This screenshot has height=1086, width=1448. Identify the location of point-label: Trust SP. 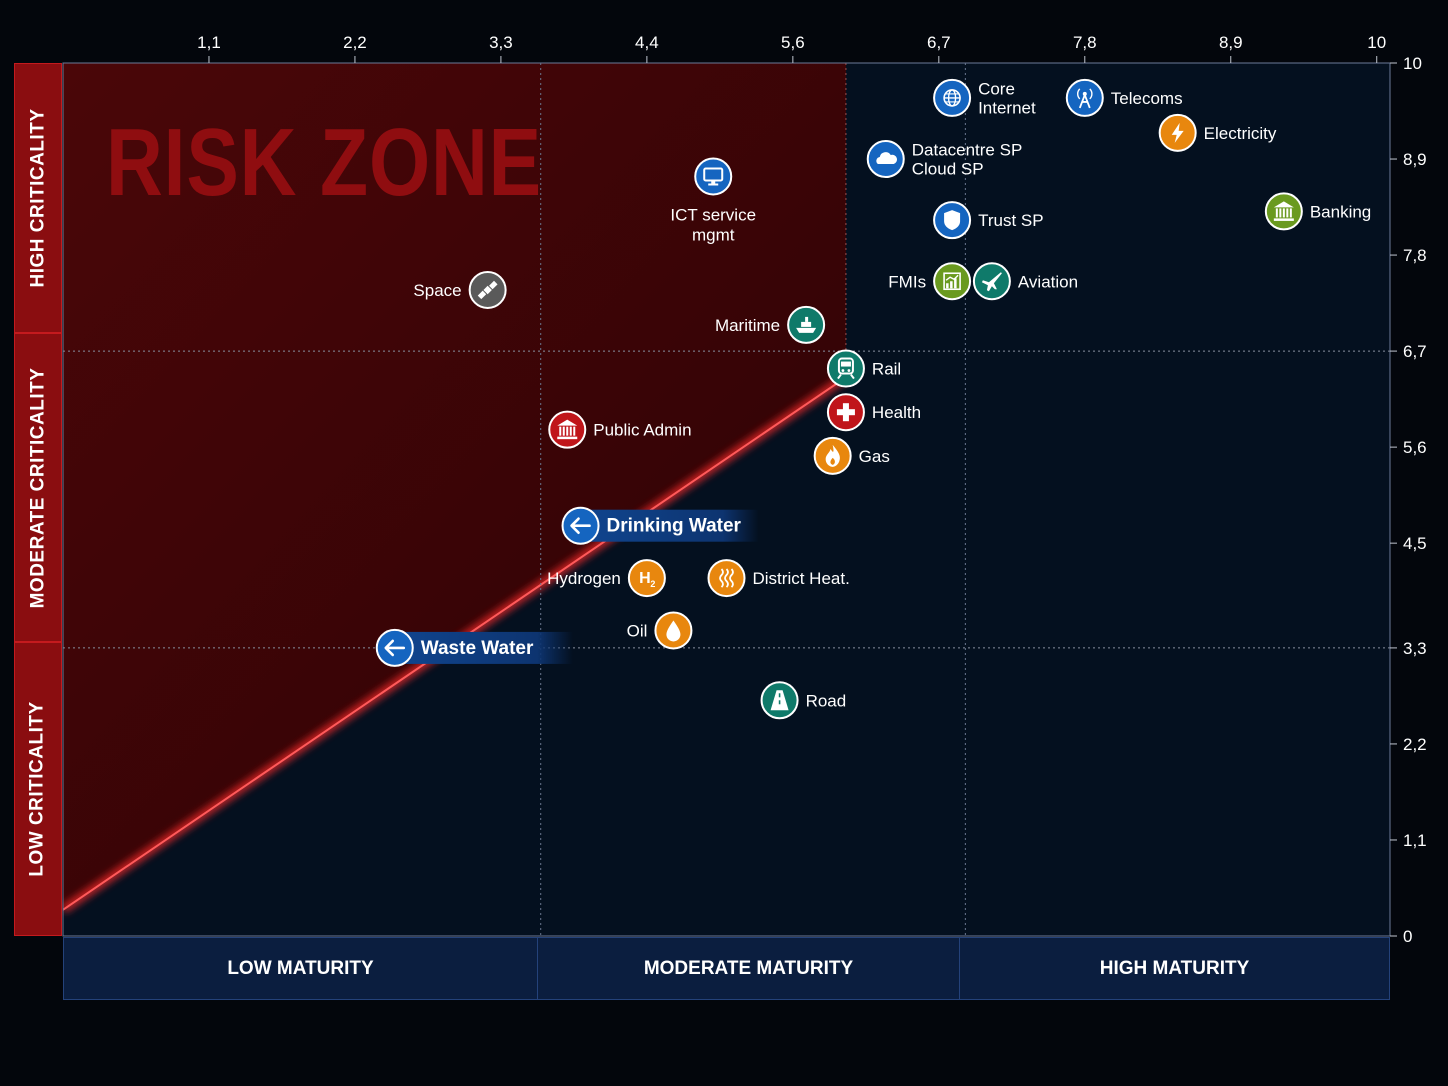
(1011, 220).